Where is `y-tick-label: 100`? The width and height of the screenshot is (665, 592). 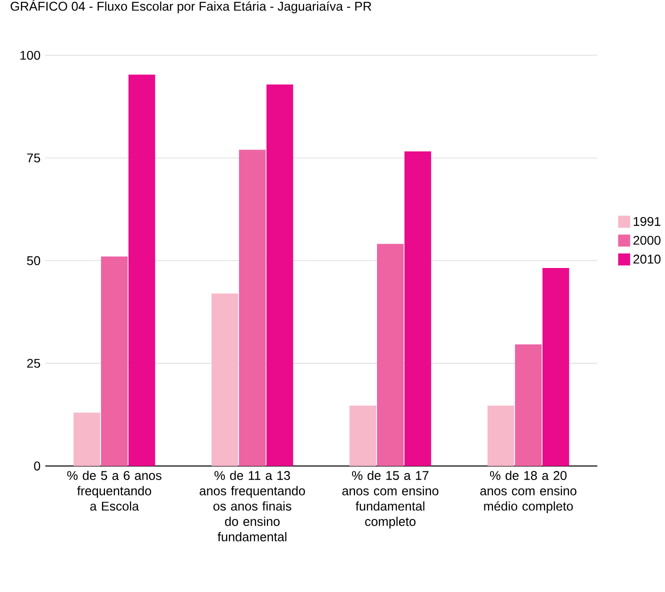
y-tick-label: 100 is located at coordinates (30, 55).